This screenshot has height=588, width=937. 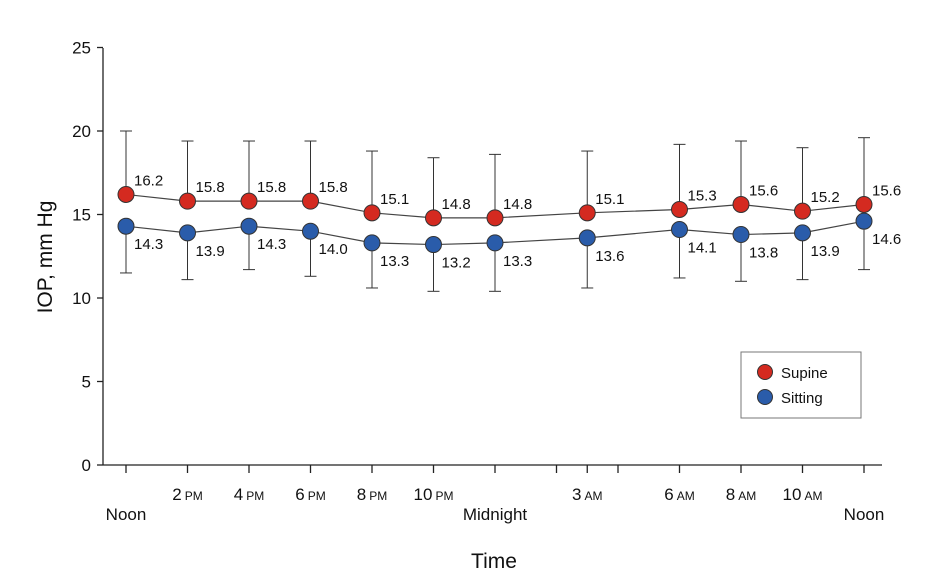 I want to click on legend-marker-supine, so click(x=765, y=372).